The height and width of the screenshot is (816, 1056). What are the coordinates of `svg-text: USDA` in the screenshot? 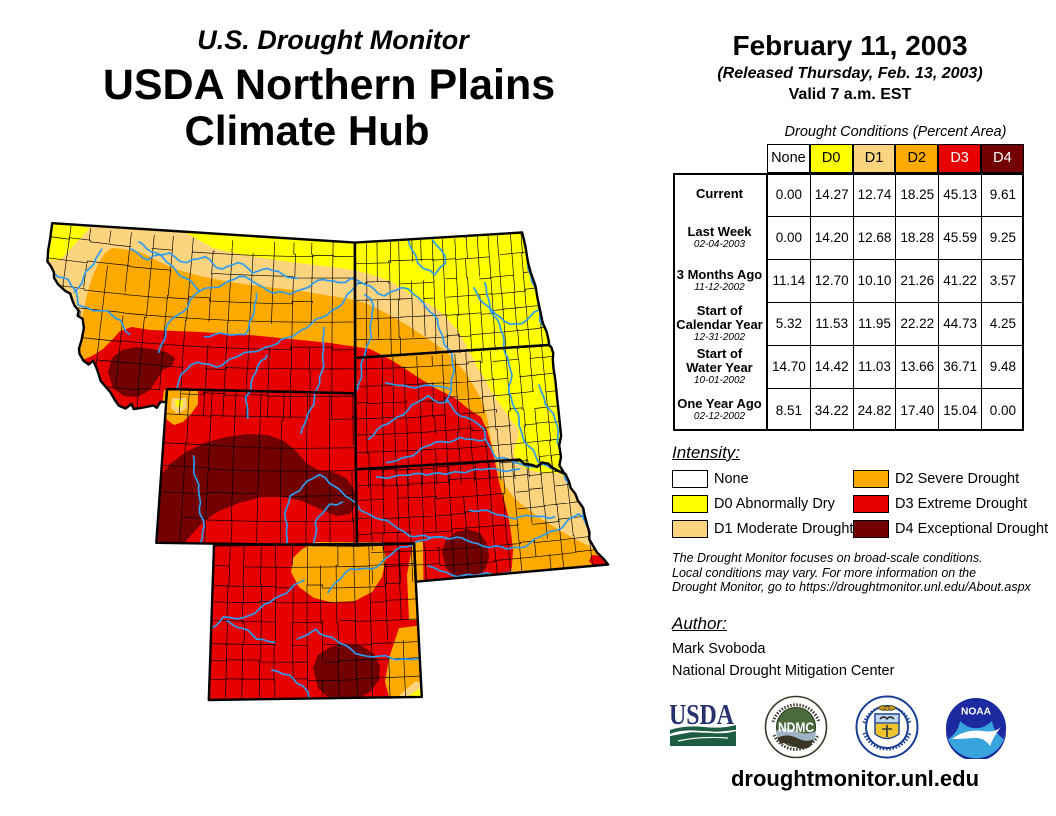 It's located at (702, 715).